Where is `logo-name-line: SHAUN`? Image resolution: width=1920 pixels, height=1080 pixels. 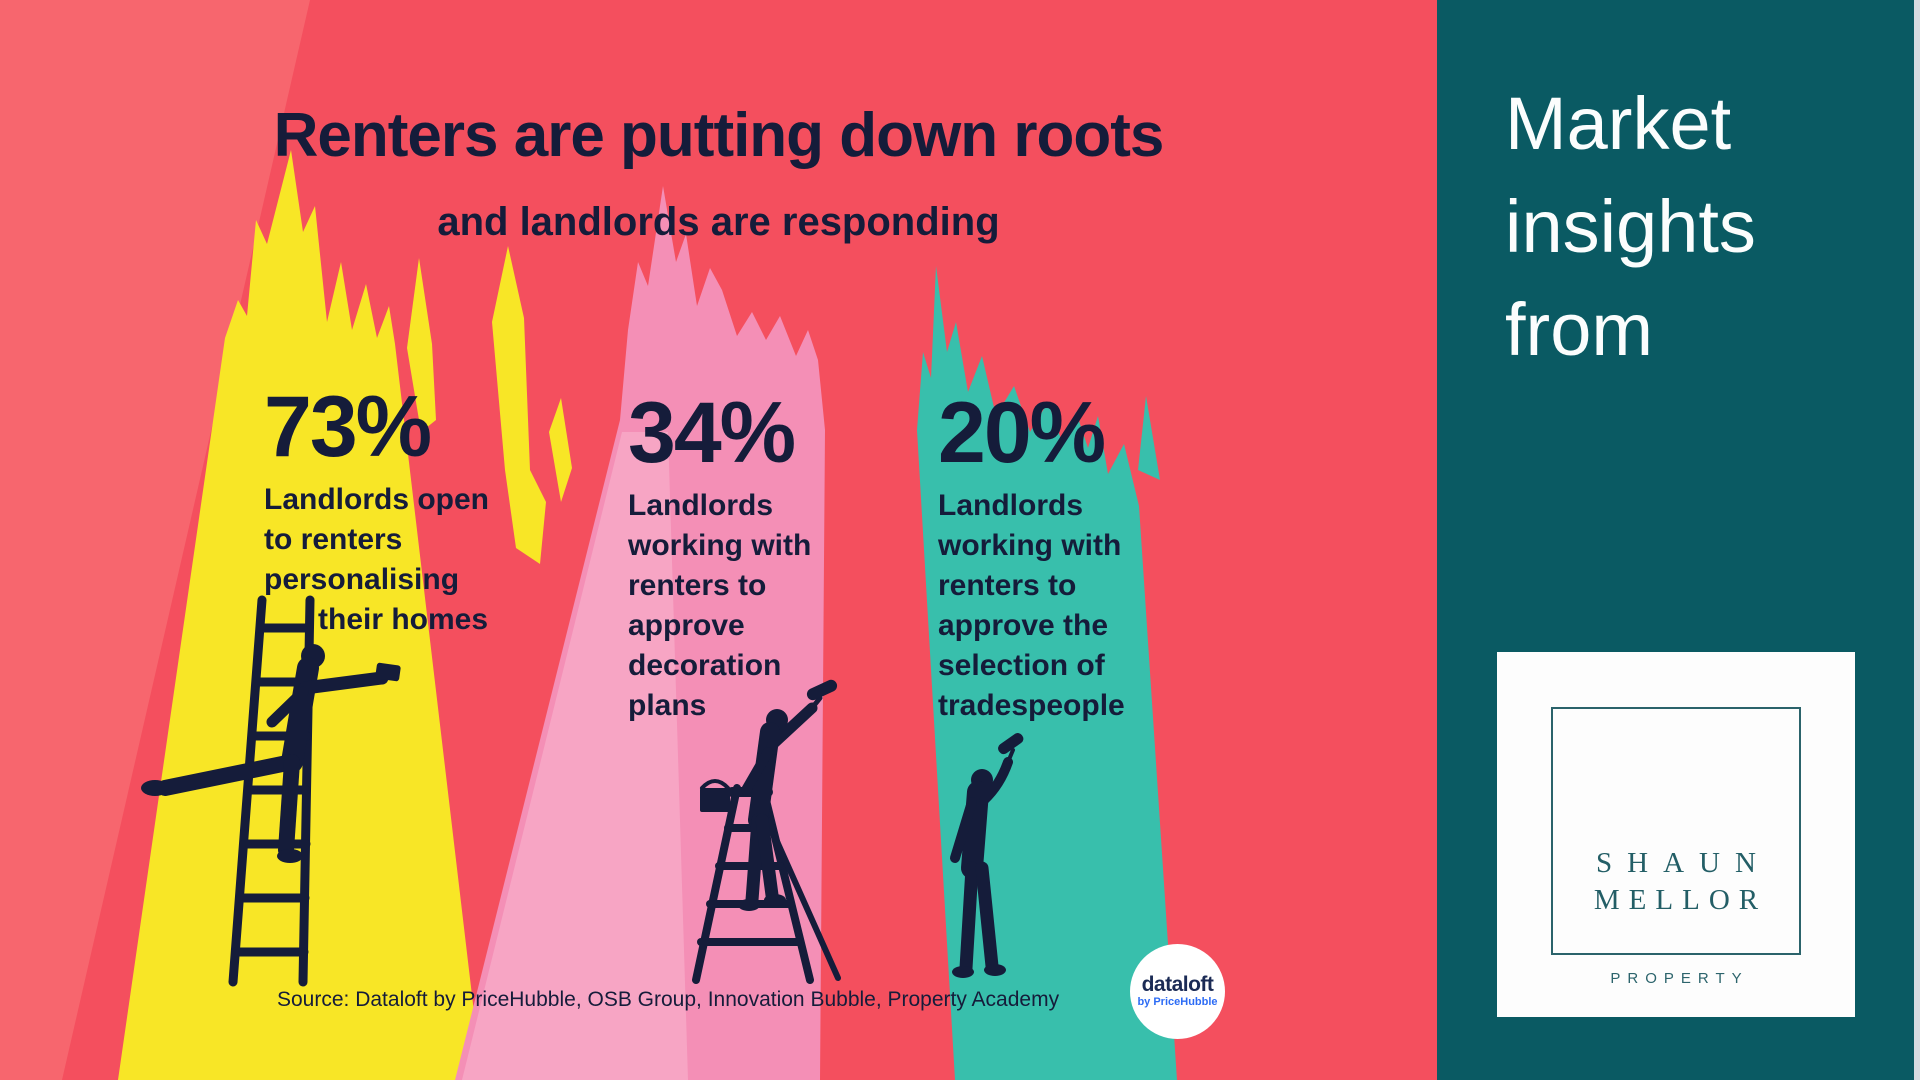 logo-name-line: SHAUN is located at coordinates (1683, 863).